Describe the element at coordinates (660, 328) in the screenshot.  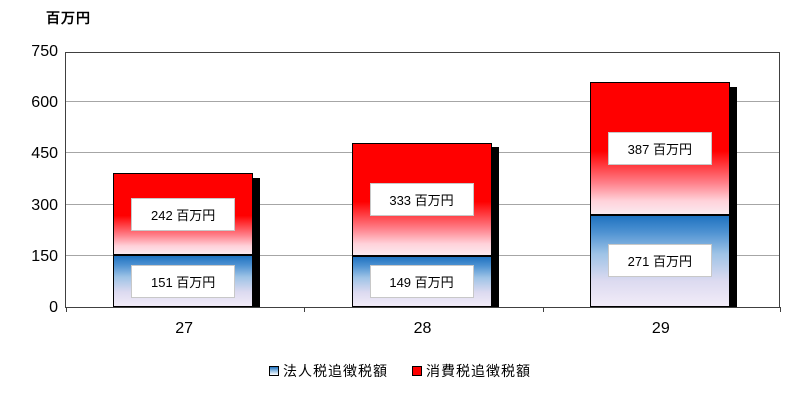
I see `x-axis-category-label: 29` at that location.